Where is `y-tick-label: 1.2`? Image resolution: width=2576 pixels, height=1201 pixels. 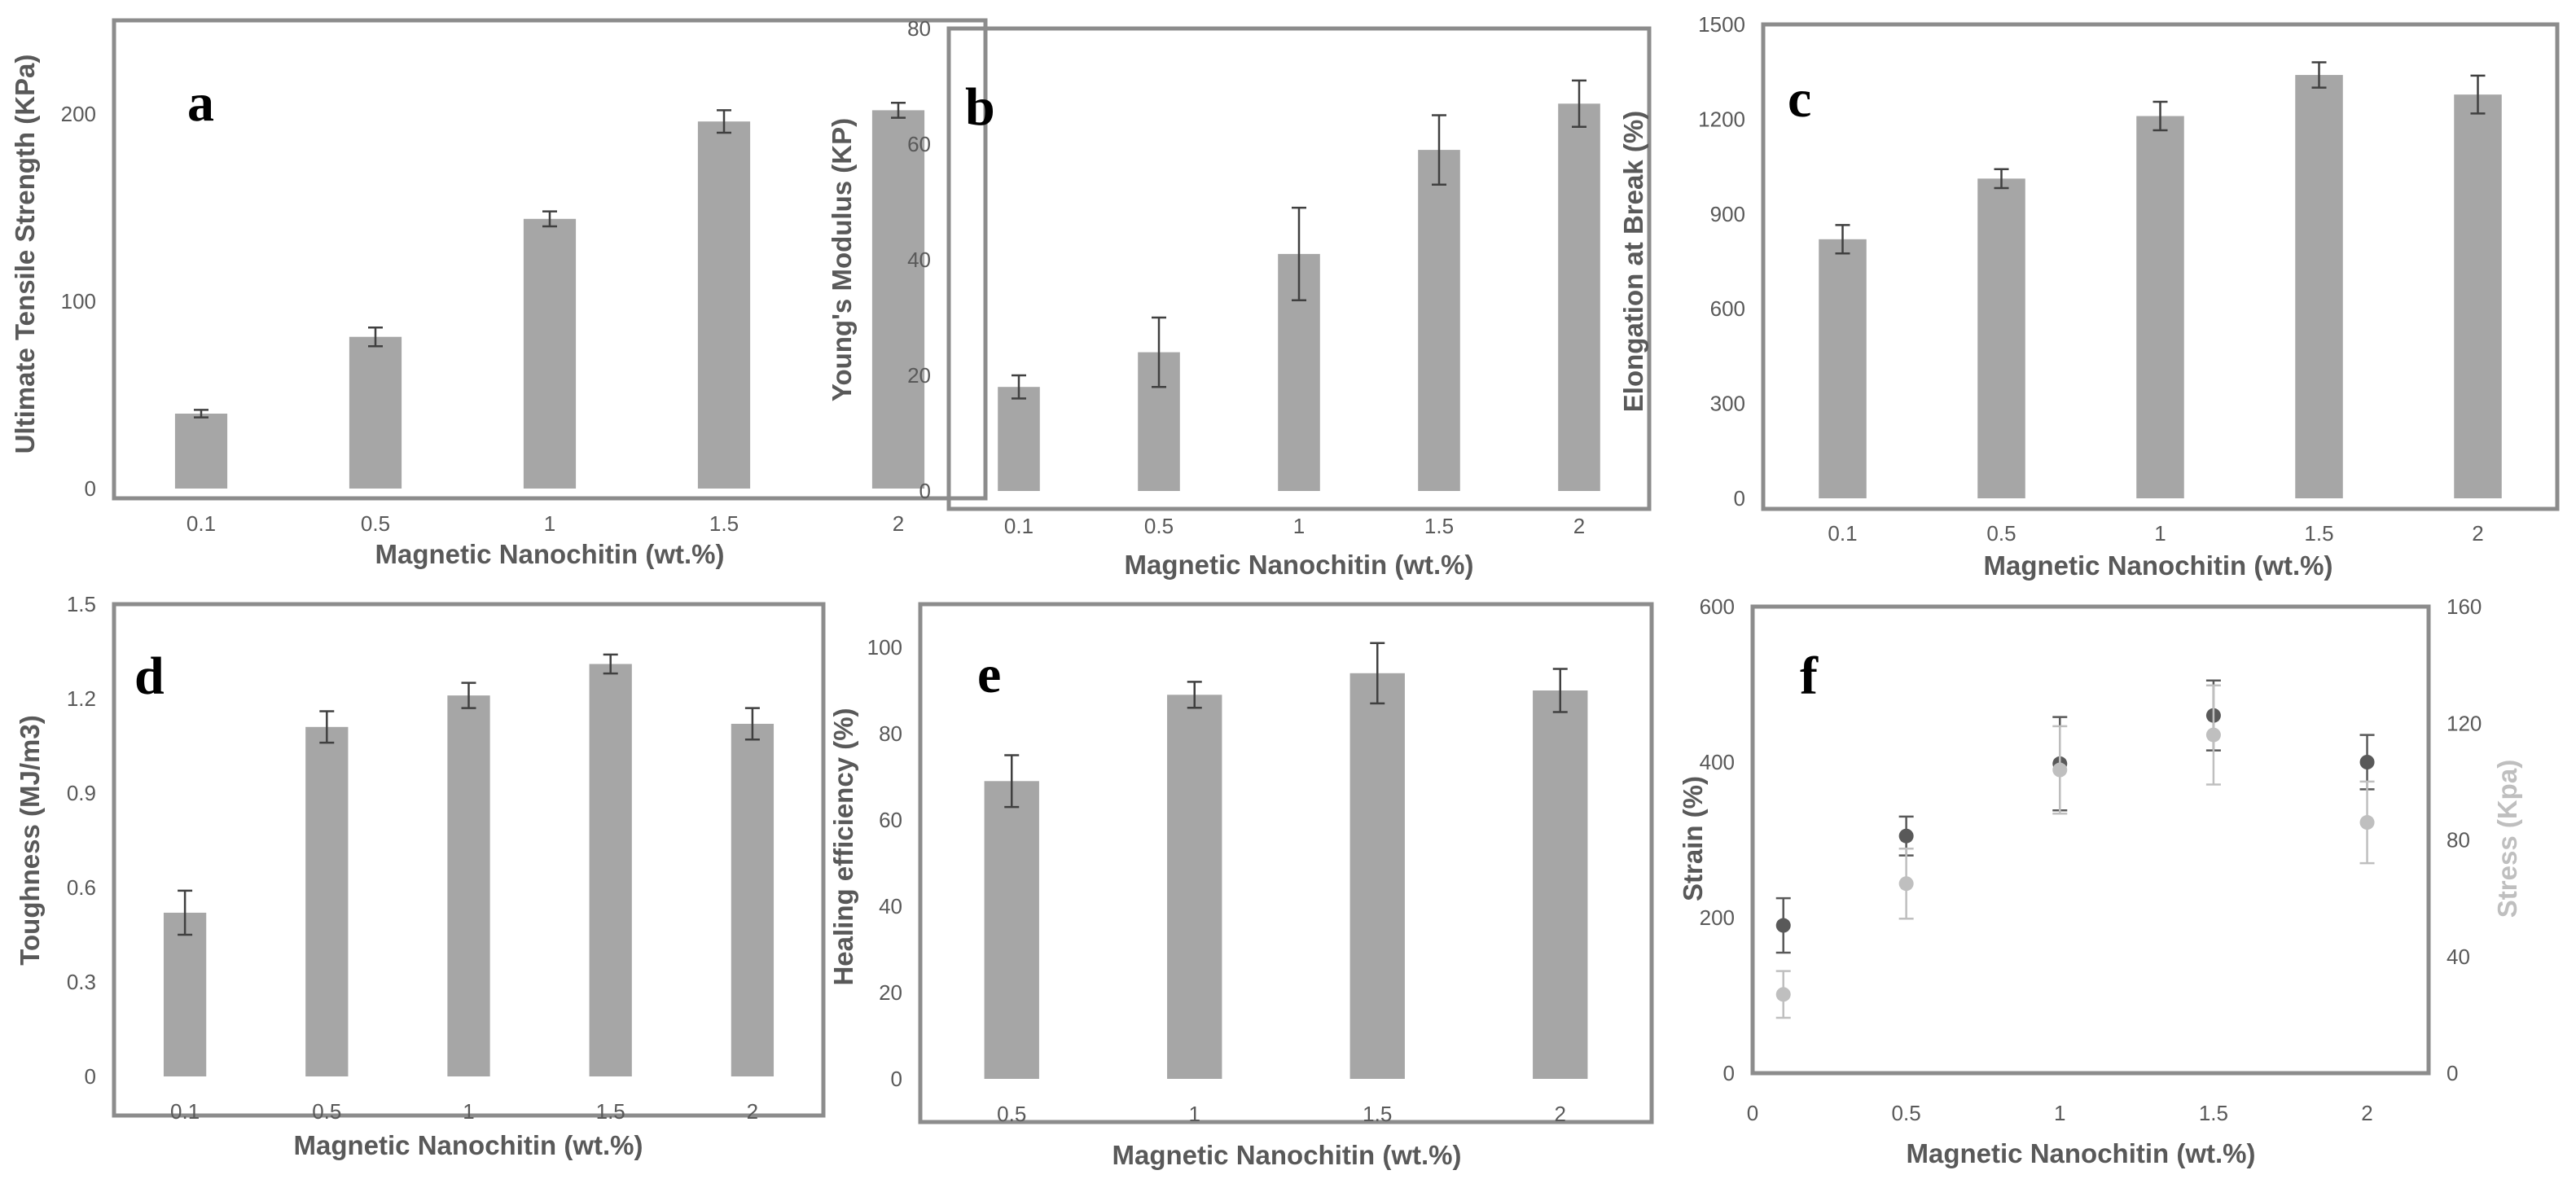 y-tick-label: 1.2 is located at coordinates (81, 698).